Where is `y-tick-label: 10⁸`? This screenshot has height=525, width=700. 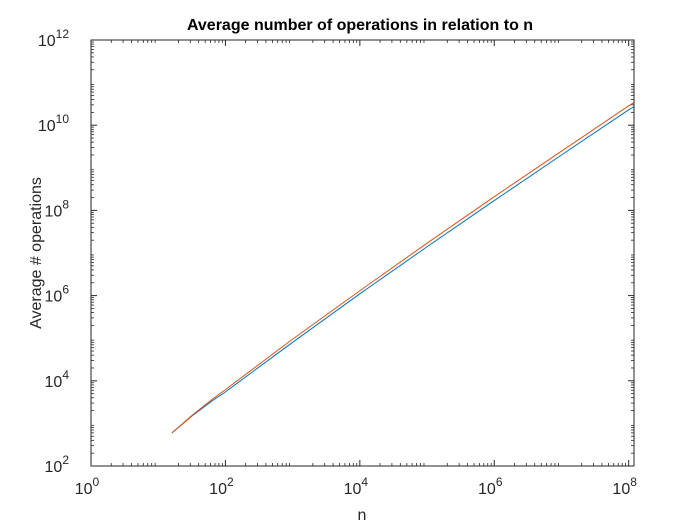 y-tick-label: 10⁸ is located at coordinates (57, 208).